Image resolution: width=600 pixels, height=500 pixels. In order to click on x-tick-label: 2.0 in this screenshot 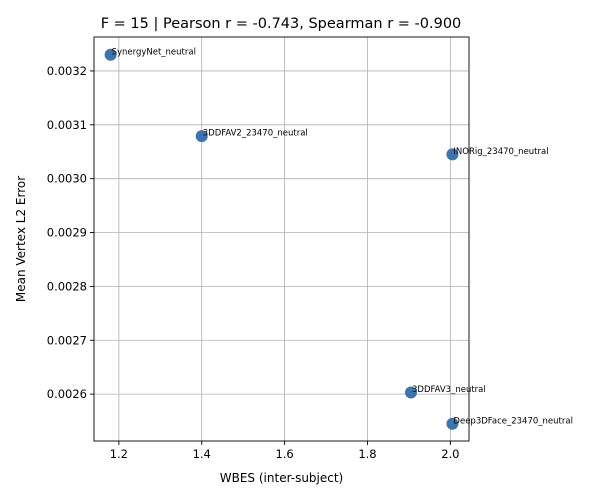, I will do `click(450, 454)`.